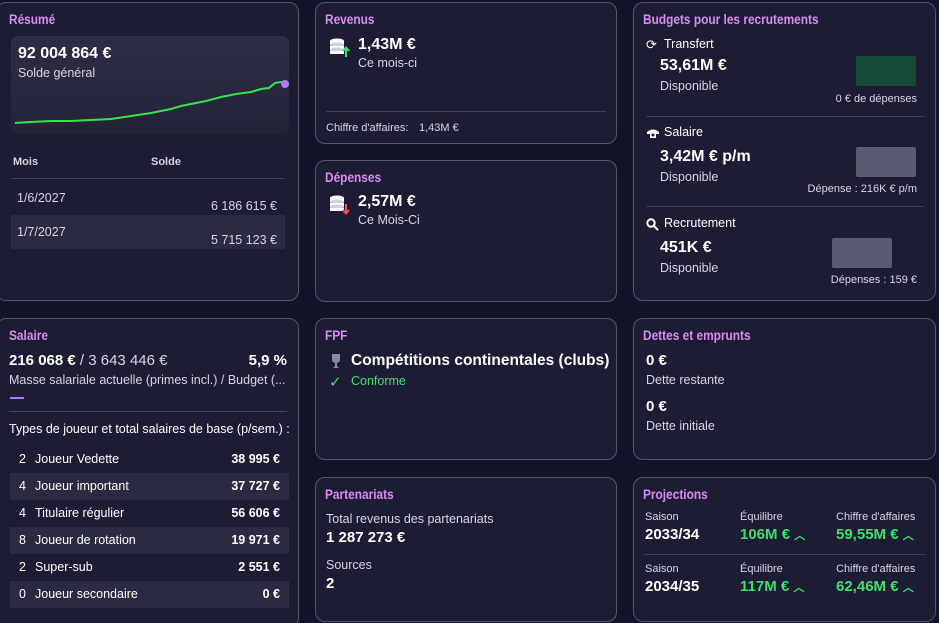 Image resolution: width=939 pixels, height=623 pixels. Describe the element at coordinates (340, 205) in the screenshot. I see `coins-down-icon` at that location.